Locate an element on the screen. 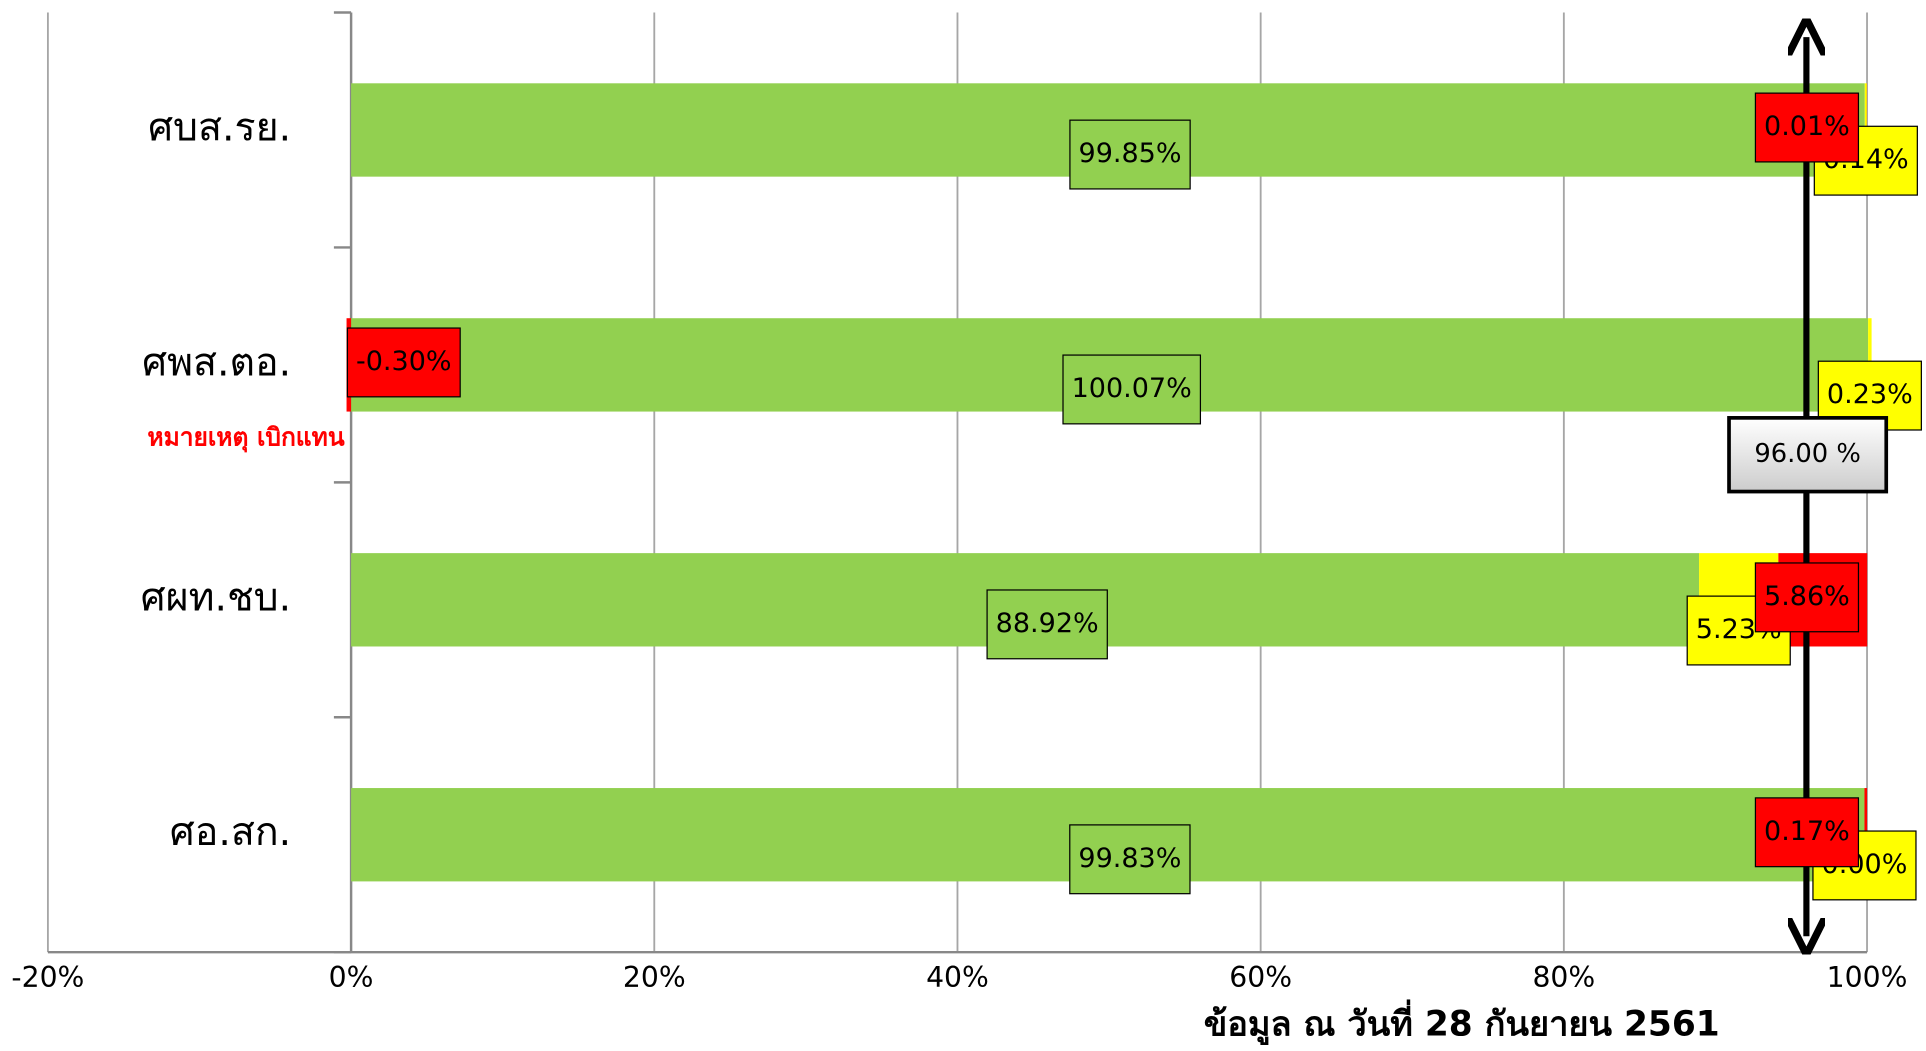  x-tick-label: 40% is located at coordinates (957, 977).